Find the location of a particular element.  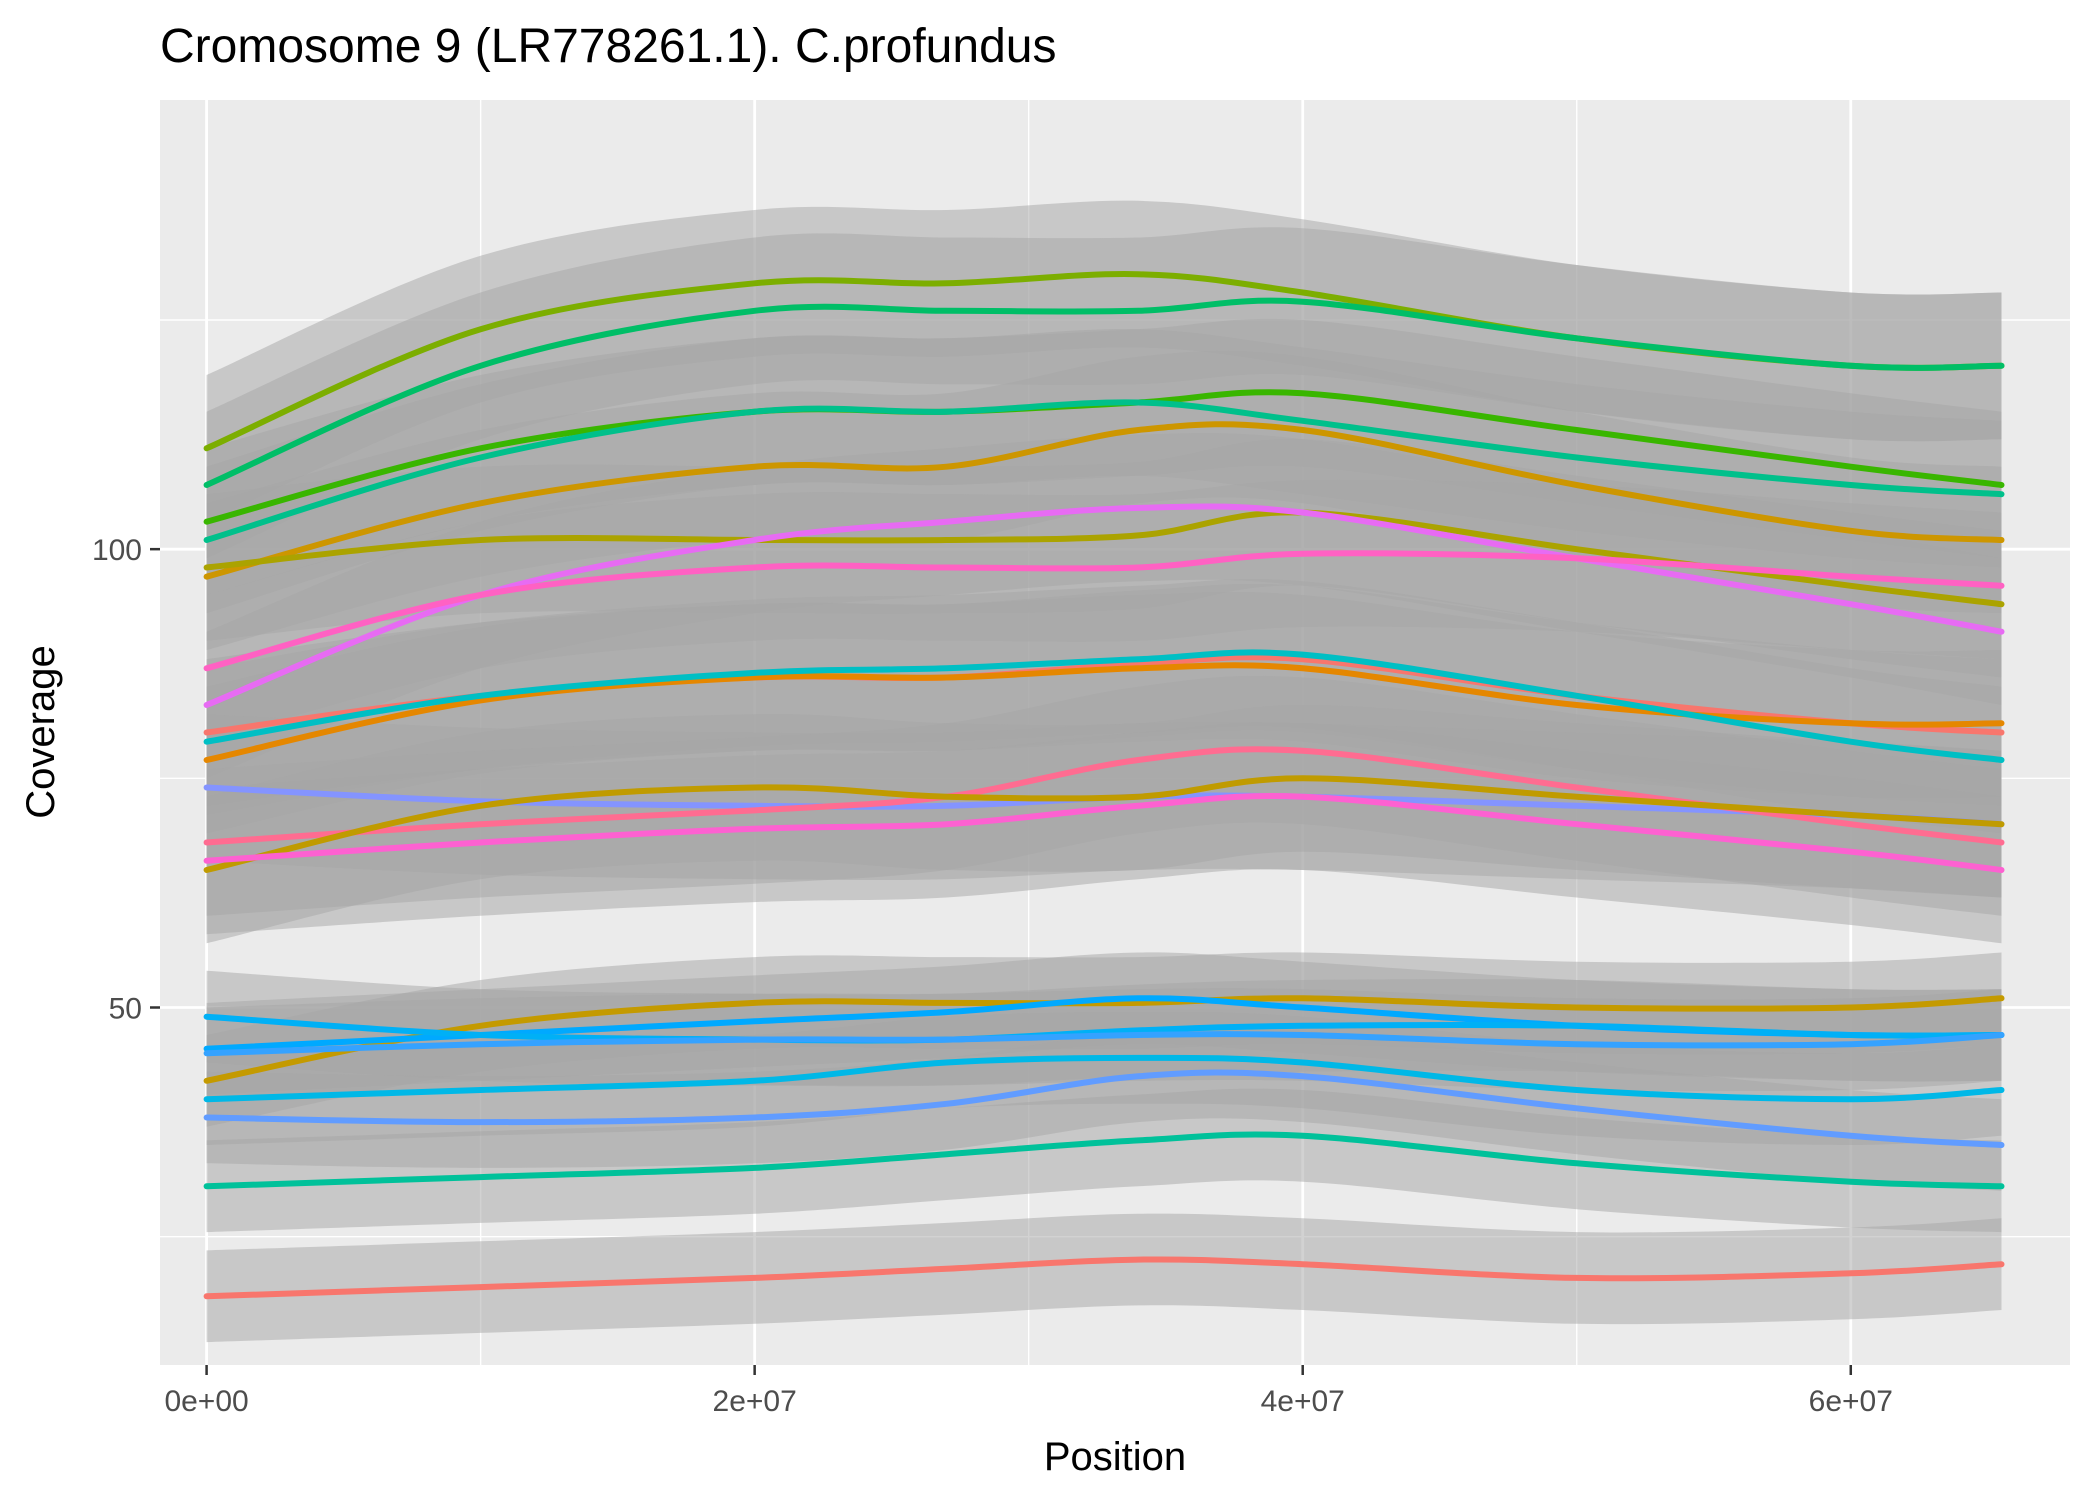

x-tick-label: 4e+07 is located at coordinates (1303, 1401).